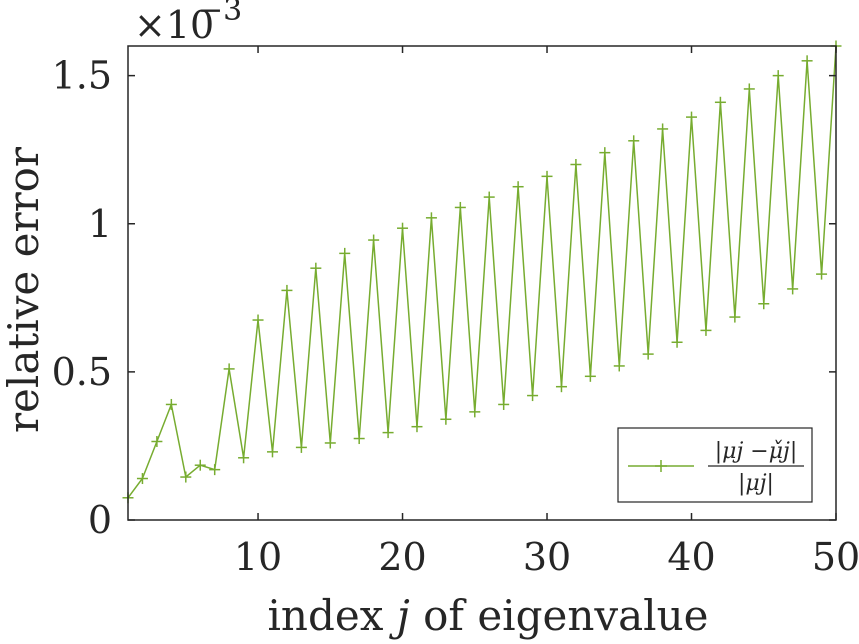 The image size is (859, 644). What do you see at coordinates (756, 483) in the screenshot?
I see `legend-denominator: |μj|` at bounding box center [756, 483].